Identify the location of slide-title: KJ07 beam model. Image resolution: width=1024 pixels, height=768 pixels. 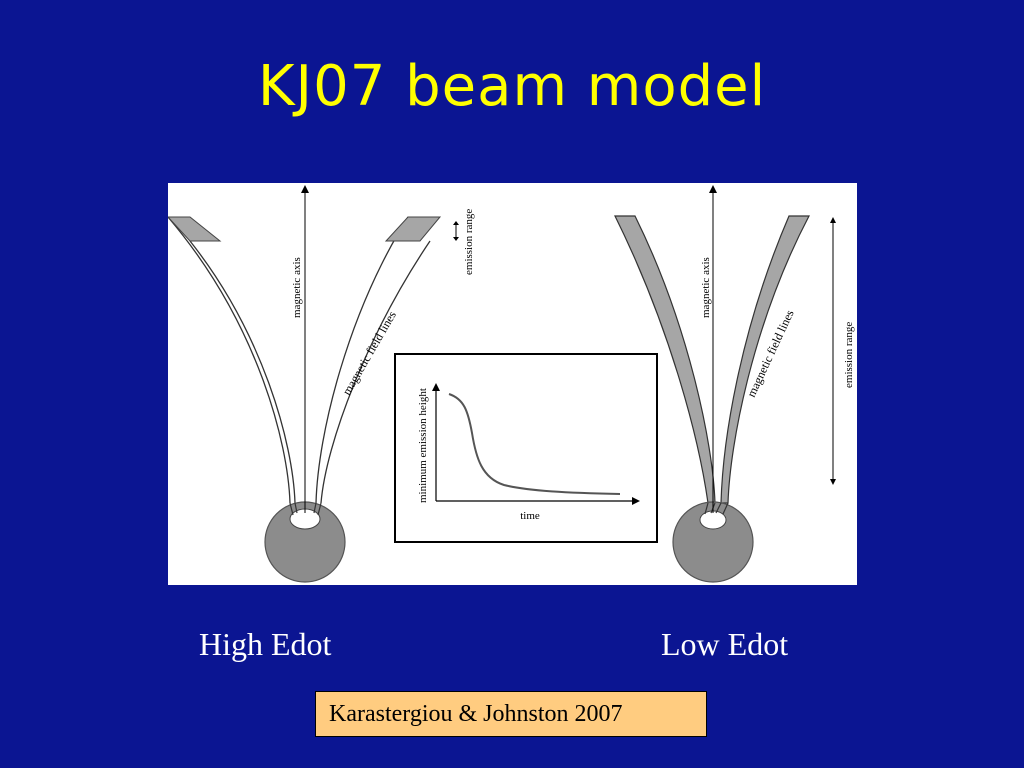
(512, 86).